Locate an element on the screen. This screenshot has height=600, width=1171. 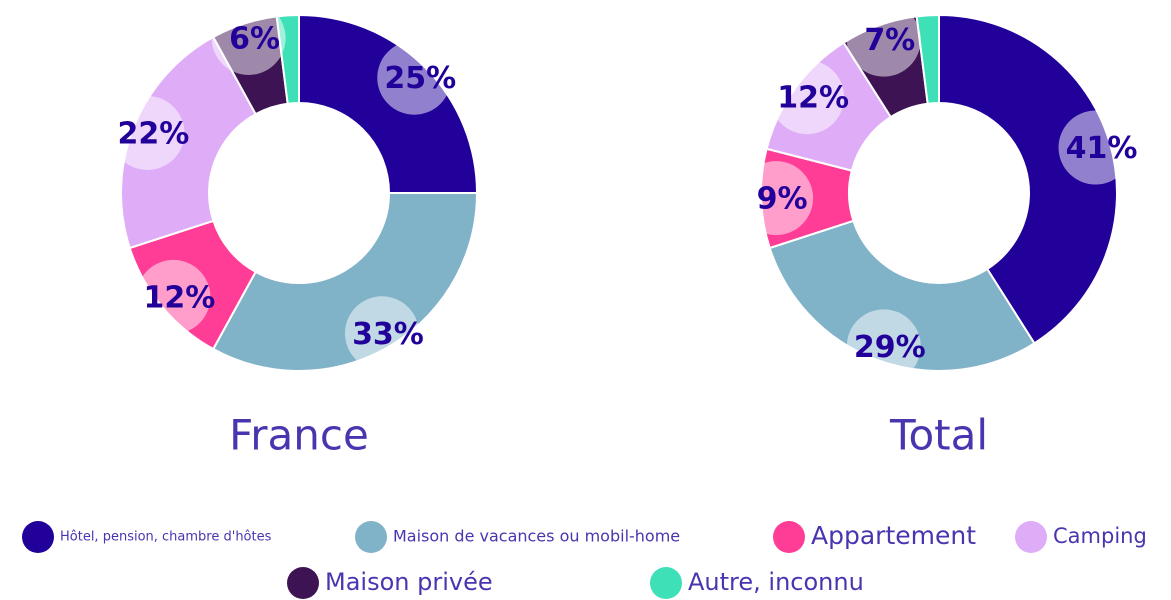
legend-label: Autre, inconnu is located at coordinates (776, 582).